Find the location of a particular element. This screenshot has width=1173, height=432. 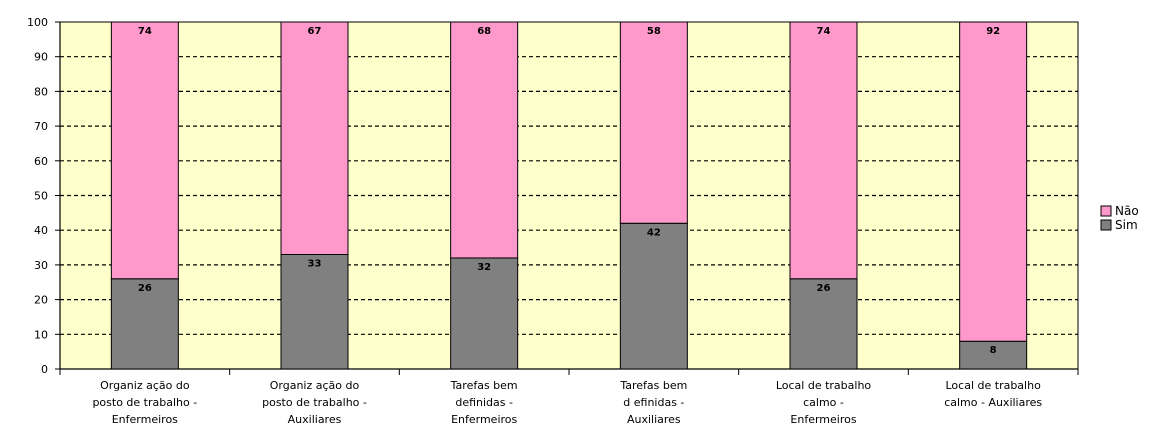

legend-label-n-o: Não is located at coordinates (1127, 211).